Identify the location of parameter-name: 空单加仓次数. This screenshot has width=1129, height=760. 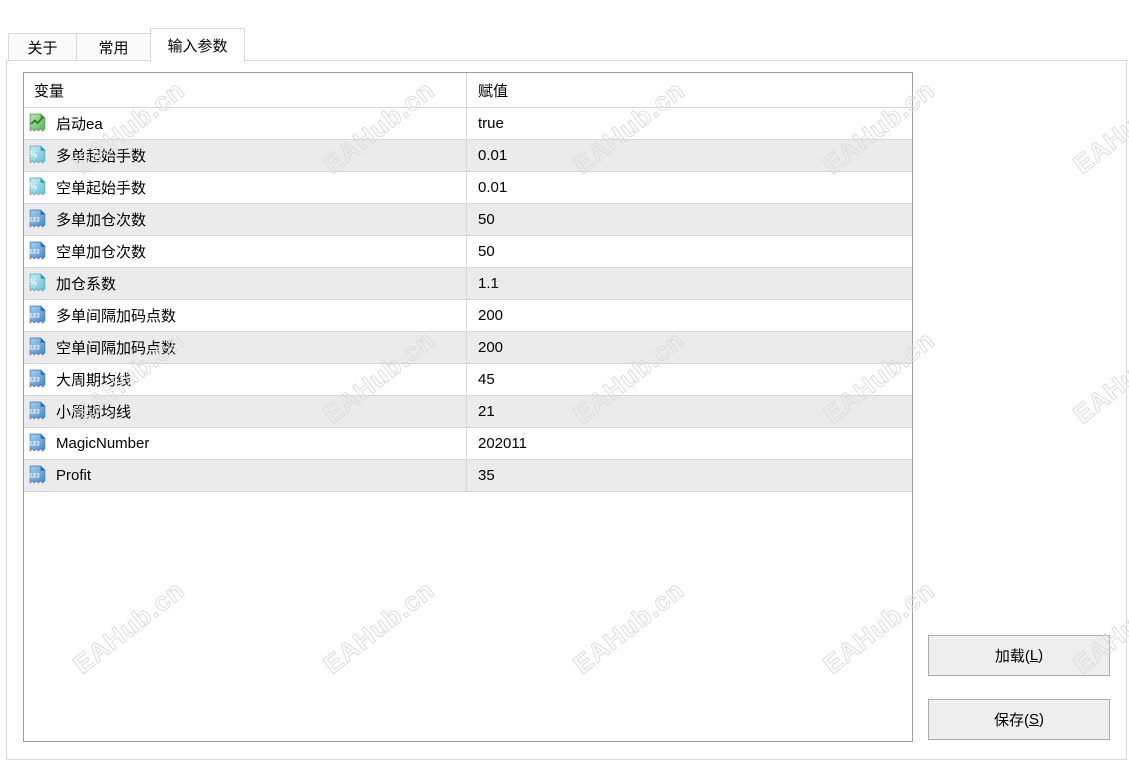
(101, 252).